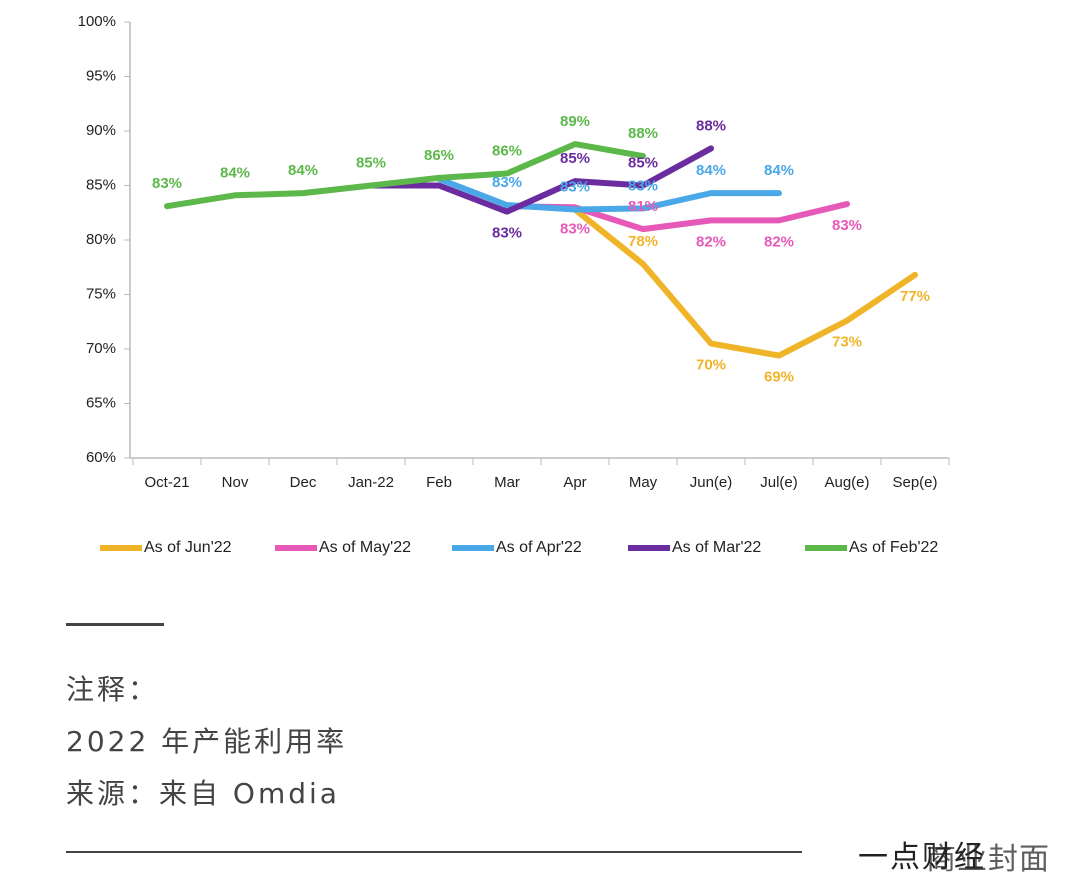 The image size is (1080, 895). I want to click on x-tick-label: Oct-21, so click(166, 482).